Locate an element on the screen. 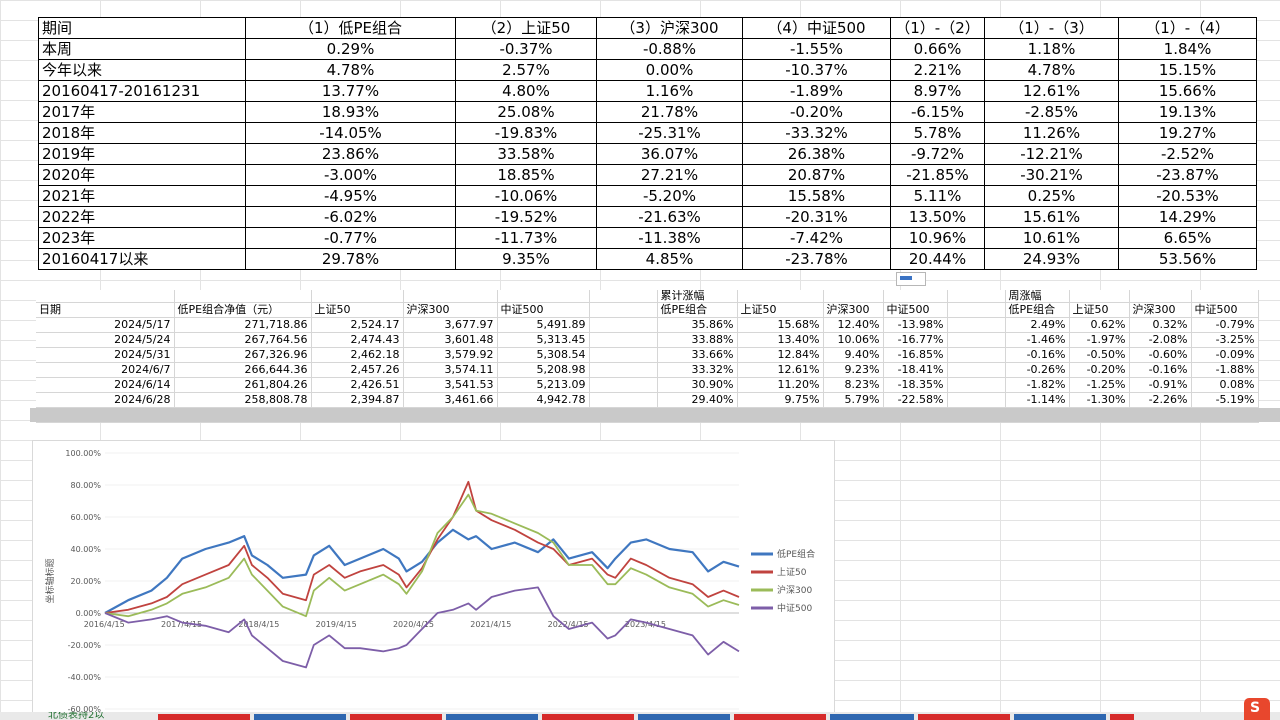 This screenshot has width=1280, height=720. detail-value-cell: 3,461.66 is located at coordinates (450, 400).